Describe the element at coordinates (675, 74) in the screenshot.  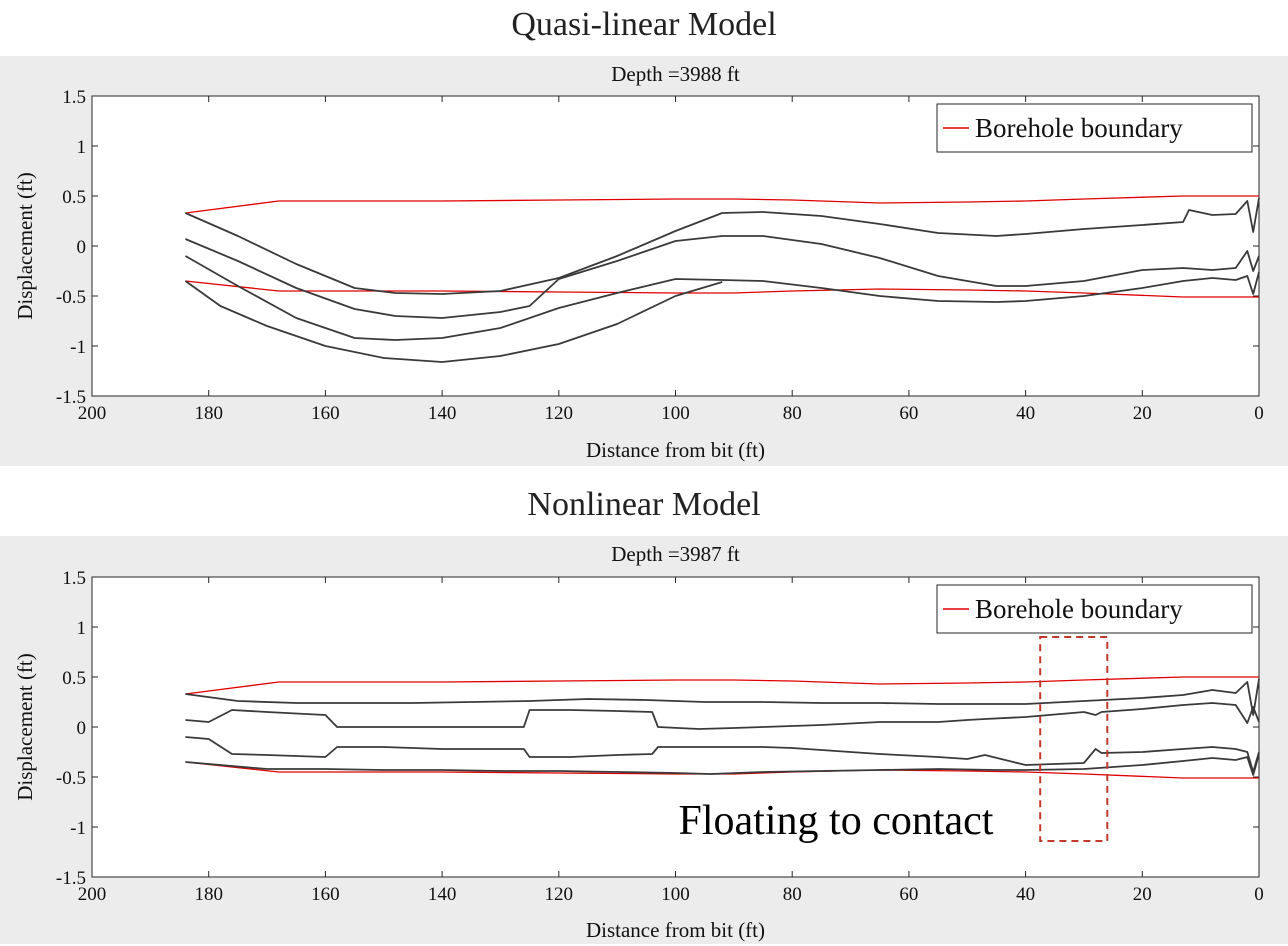
I see `chart-title: Depth =3988 ft` at that location.